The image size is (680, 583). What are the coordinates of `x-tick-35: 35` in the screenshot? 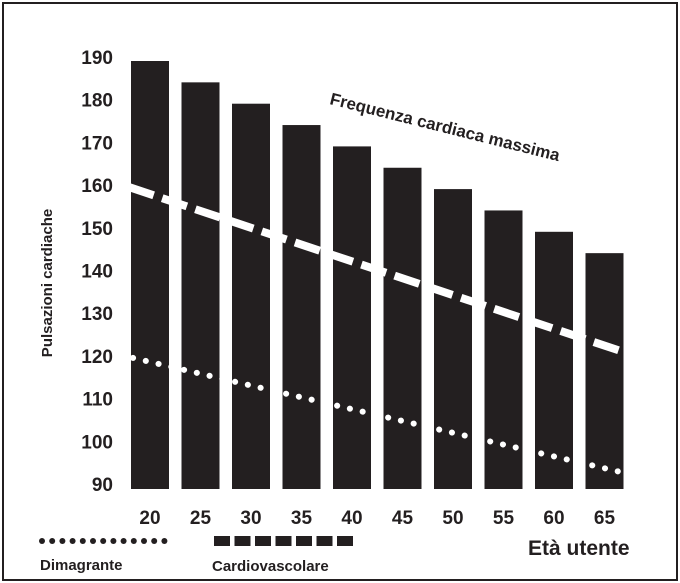 It's located at (302, 518).